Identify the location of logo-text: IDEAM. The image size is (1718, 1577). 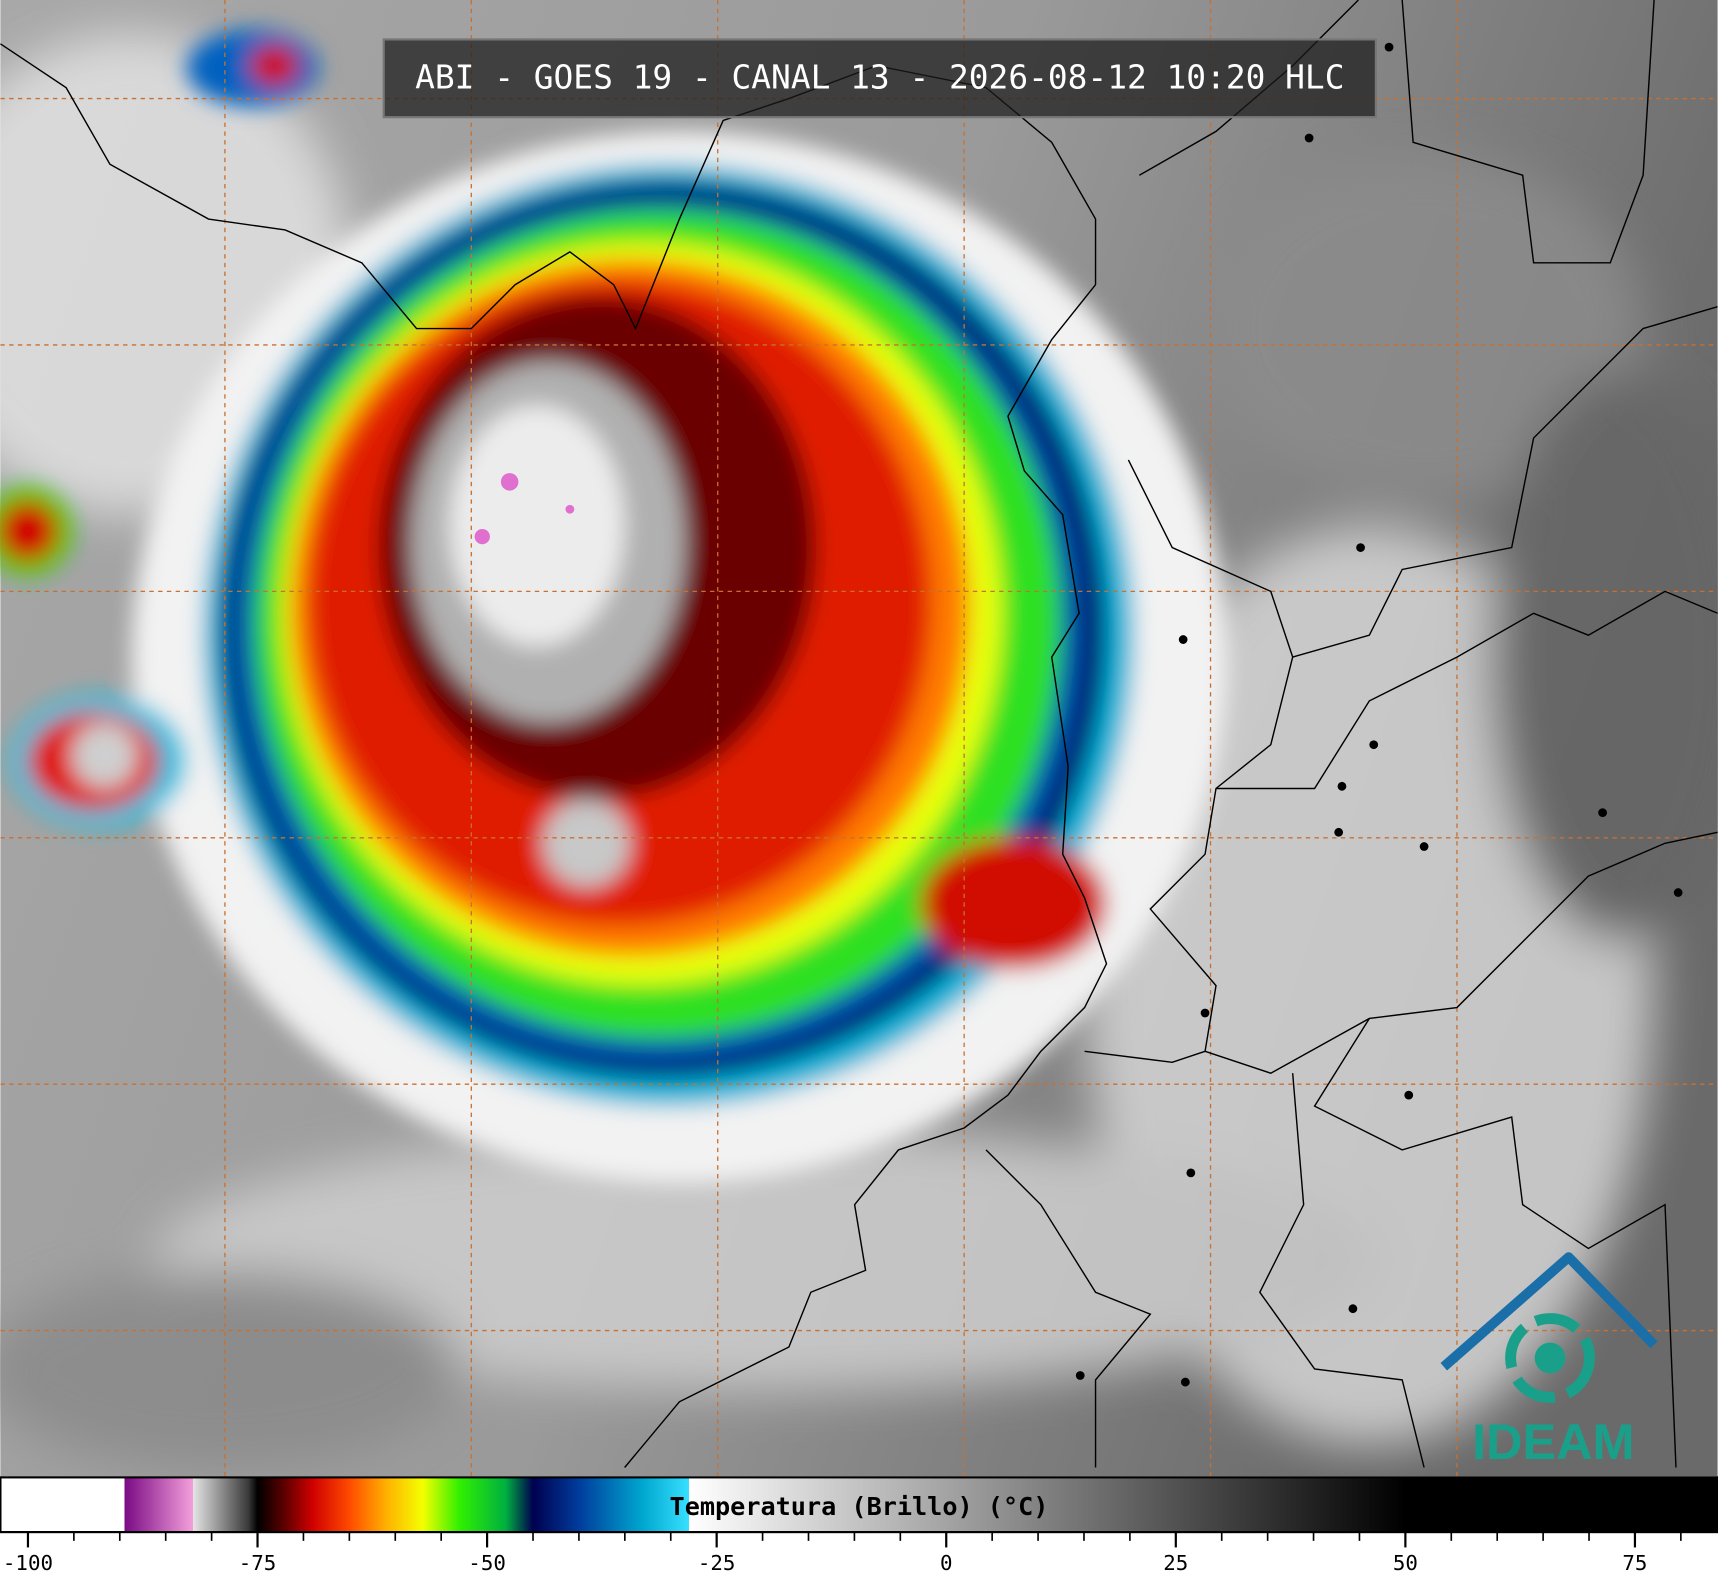
(1553, 1441).